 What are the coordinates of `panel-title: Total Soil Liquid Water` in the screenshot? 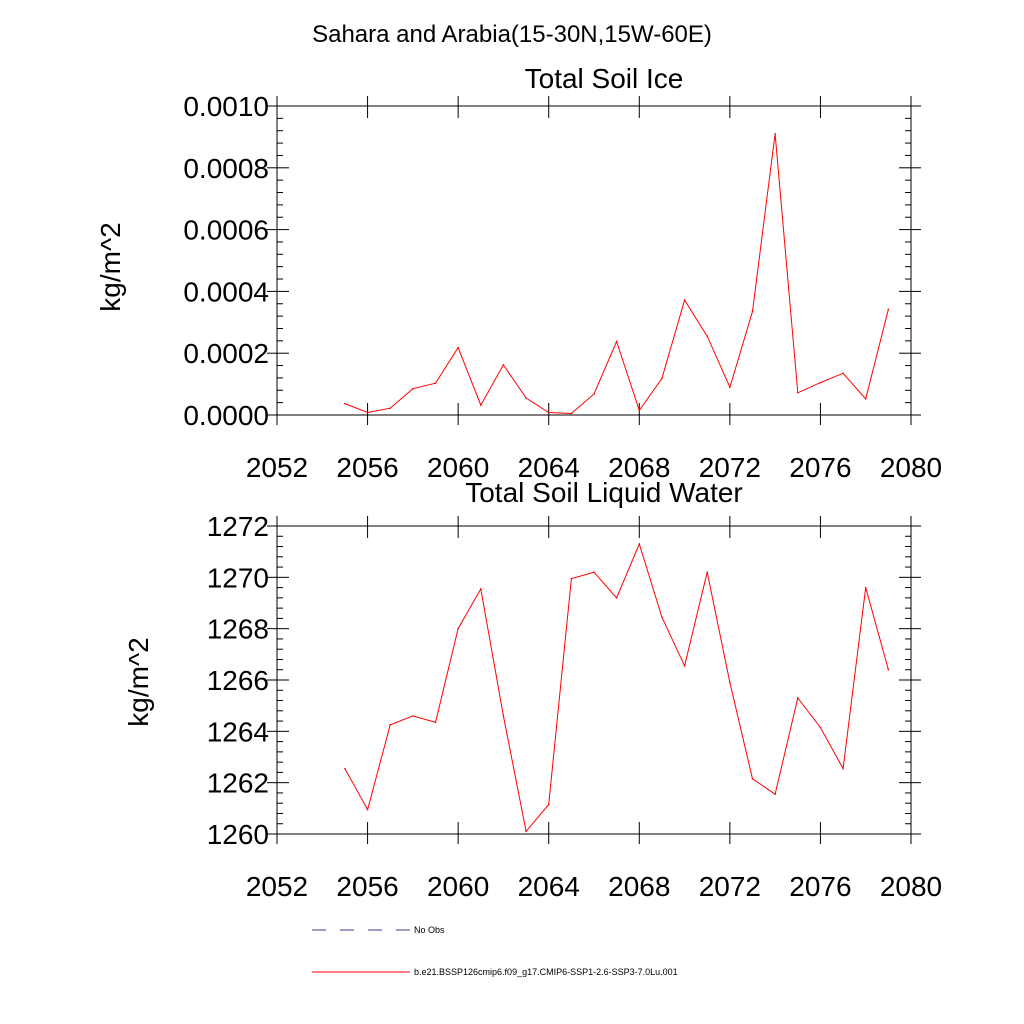 It's located at (604, 492).